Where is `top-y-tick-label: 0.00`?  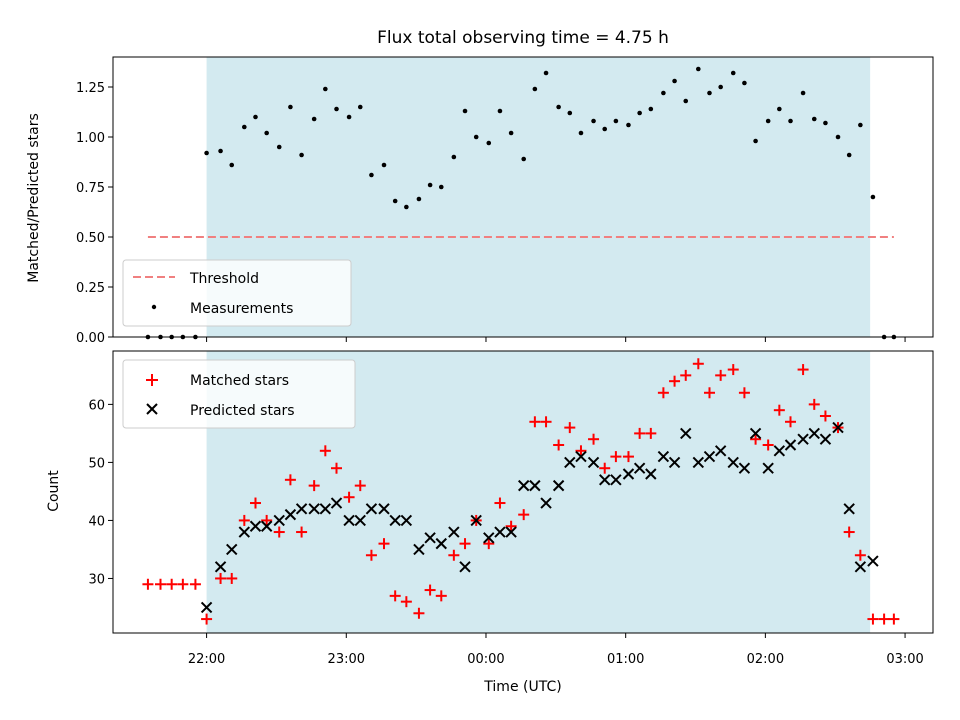
top-y-tick-label: 0.00 is located at coordinates (90, 338).